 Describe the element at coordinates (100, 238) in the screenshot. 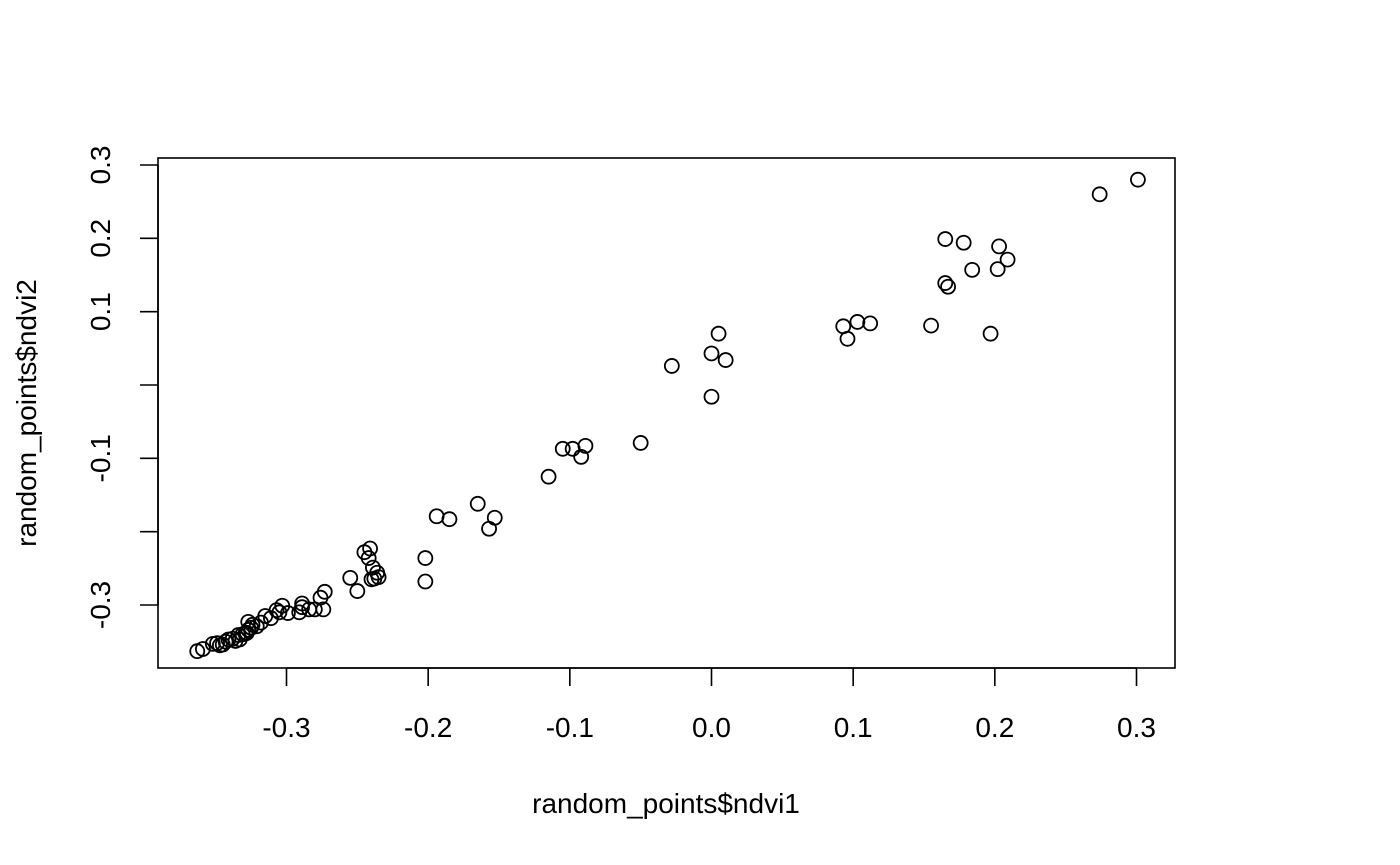

I see `y-tick-label: 0.2` at that location.